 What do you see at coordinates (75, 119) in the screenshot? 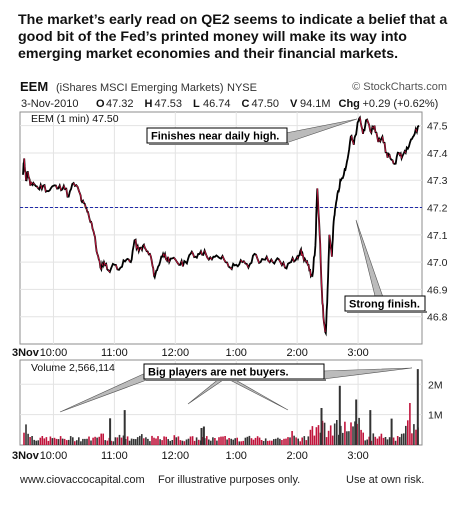
I see `legend-entry: EEM (1 min) 47.50` at bounding box center [75, 119].